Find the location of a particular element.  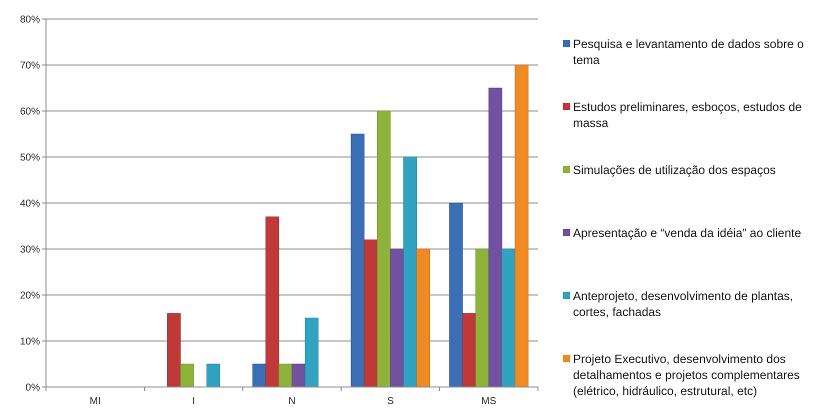

y-tick-label: 20% is located at coordinates (30, 296).